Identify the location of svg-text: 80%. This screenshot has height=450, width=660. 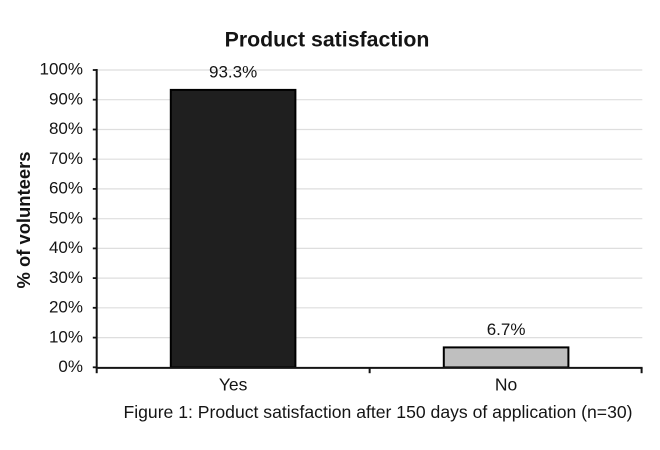
(66, 128).